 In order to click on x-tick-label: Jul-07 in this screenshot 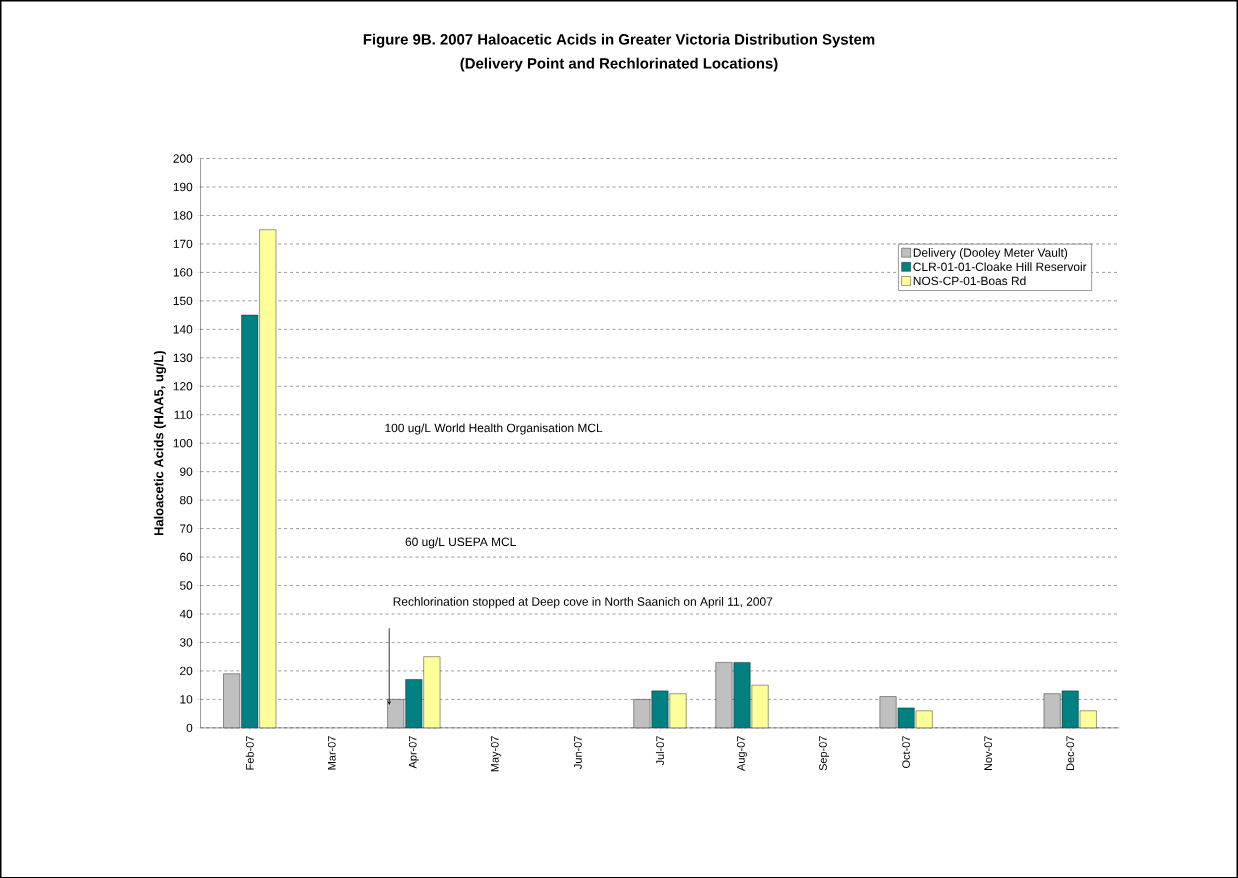, I will do `click(659, 750)`.